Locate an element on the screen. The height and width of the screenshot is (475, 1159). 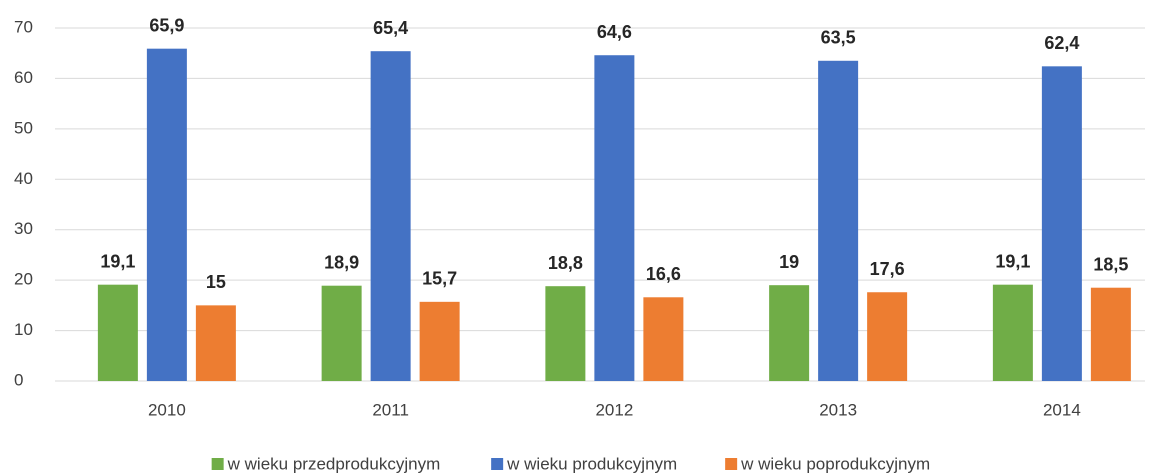
data-label: 15 is located at coordinates (216, 282).